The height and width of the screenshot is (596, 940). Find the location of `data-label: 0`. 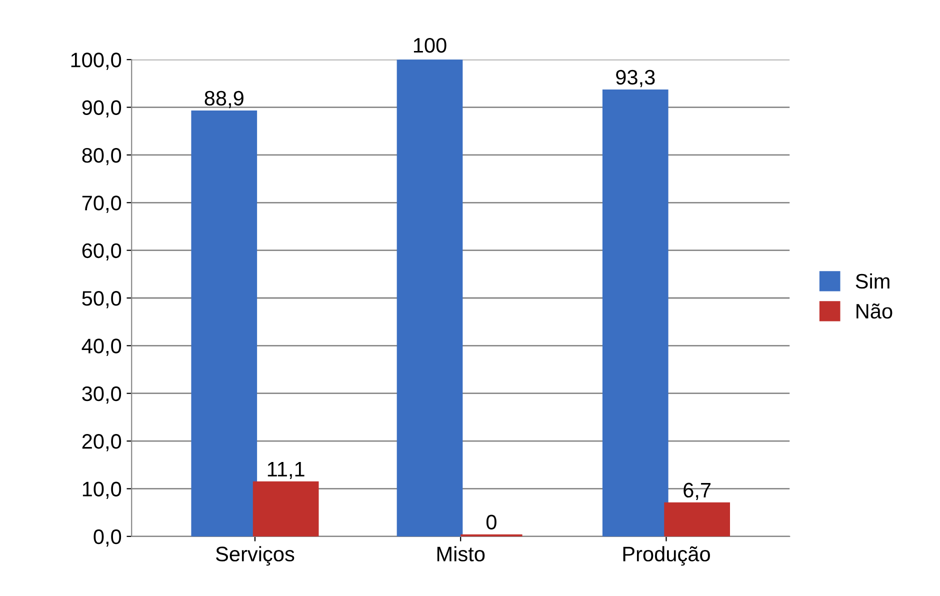

data-label: 0 is located at coordinates (491, 522).